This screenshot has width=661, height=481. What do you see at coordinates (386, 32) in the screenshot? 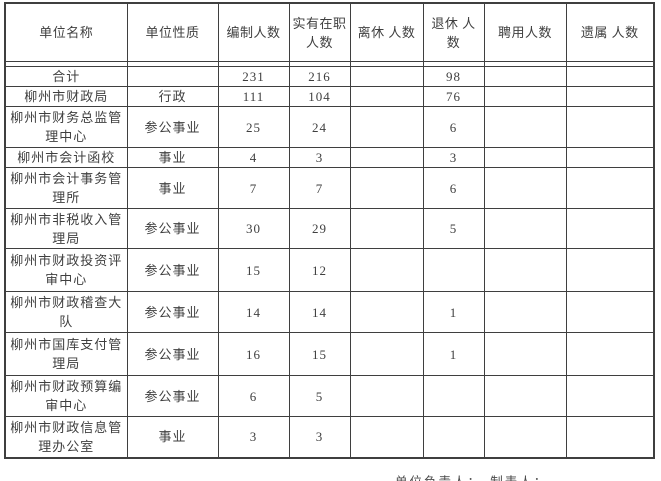
I see `column-header-lixiu-retired: 离休 人数` at bounding box center [386, 32].